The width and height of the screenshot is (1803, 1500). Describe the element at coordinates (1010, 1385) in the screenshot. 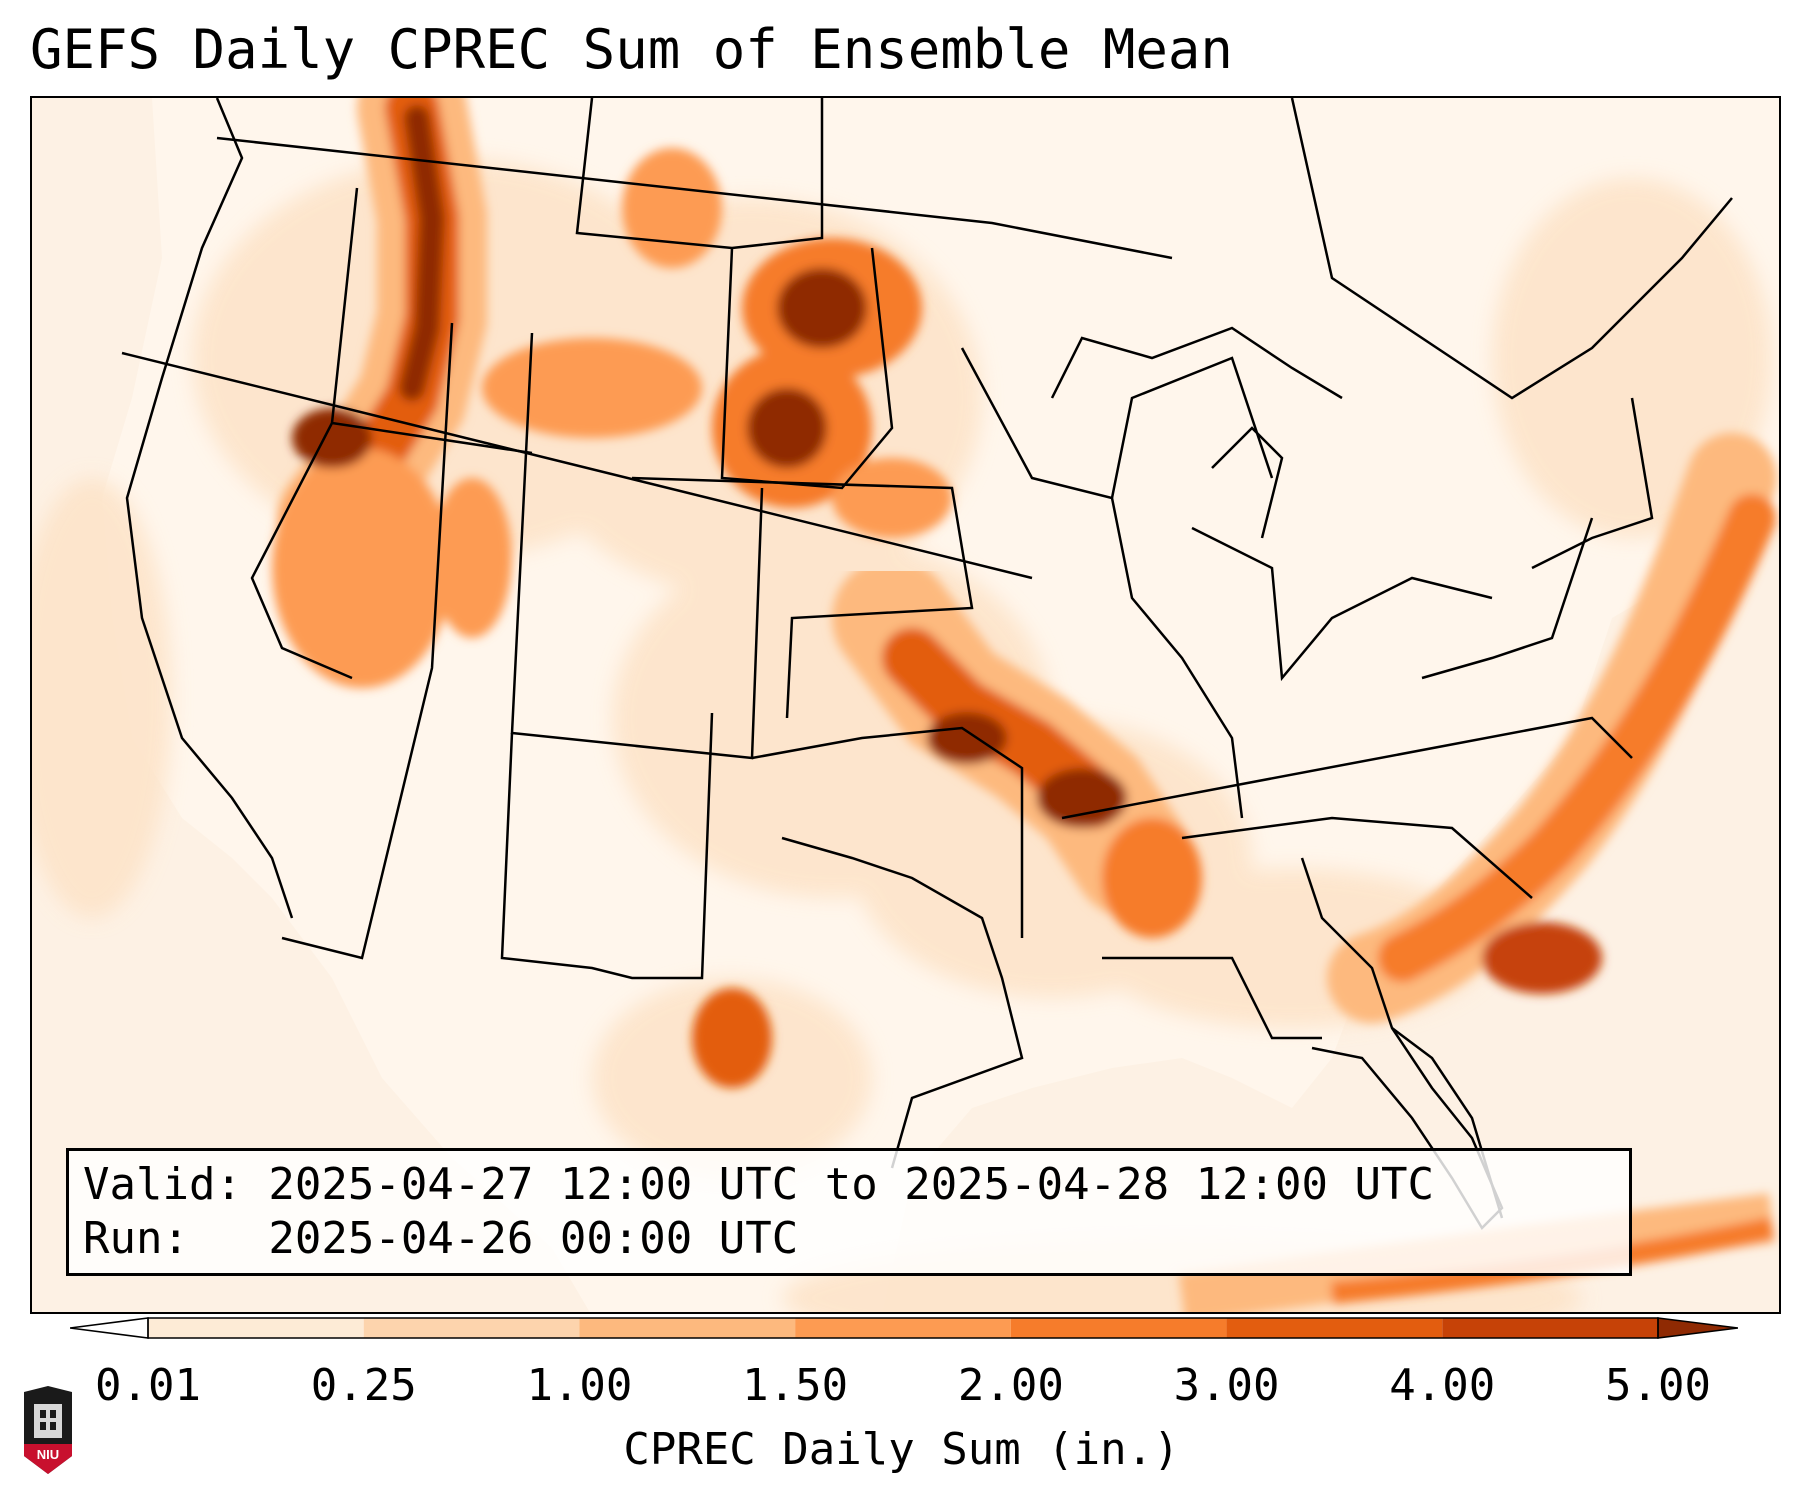

I see `colorbar-tick-label: 2.00` at that location.